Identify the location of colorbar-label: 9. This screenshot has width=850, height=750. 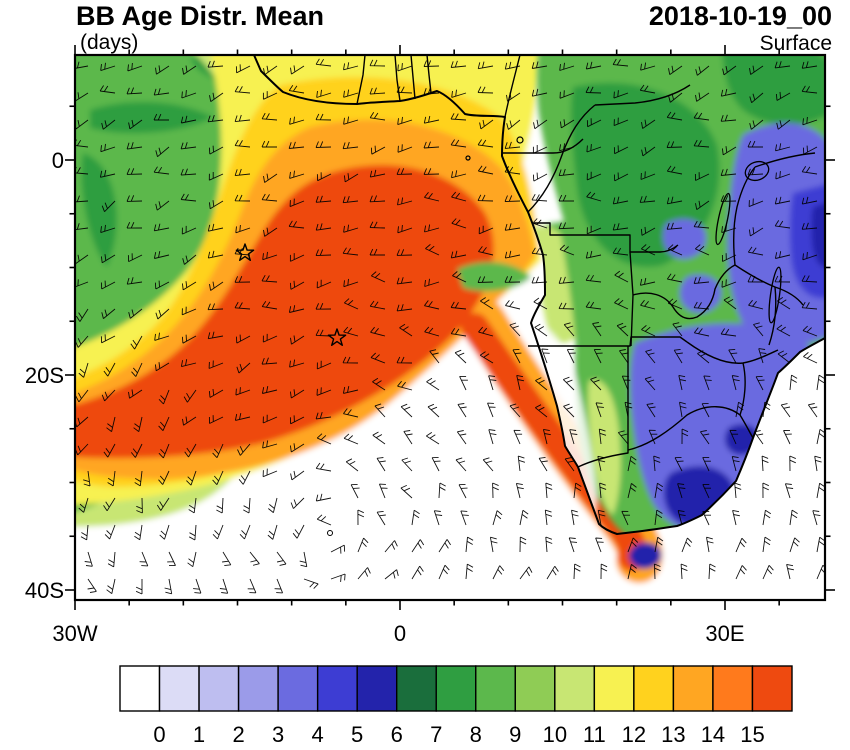
(515, 734).